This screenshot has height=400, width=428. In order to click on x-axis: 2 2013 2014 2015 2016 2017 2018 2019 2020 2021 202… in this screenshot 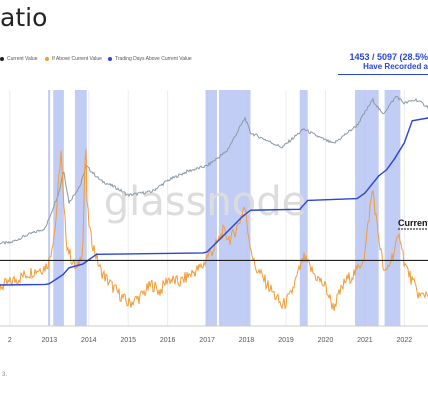, I will do `click(214, 334)`.